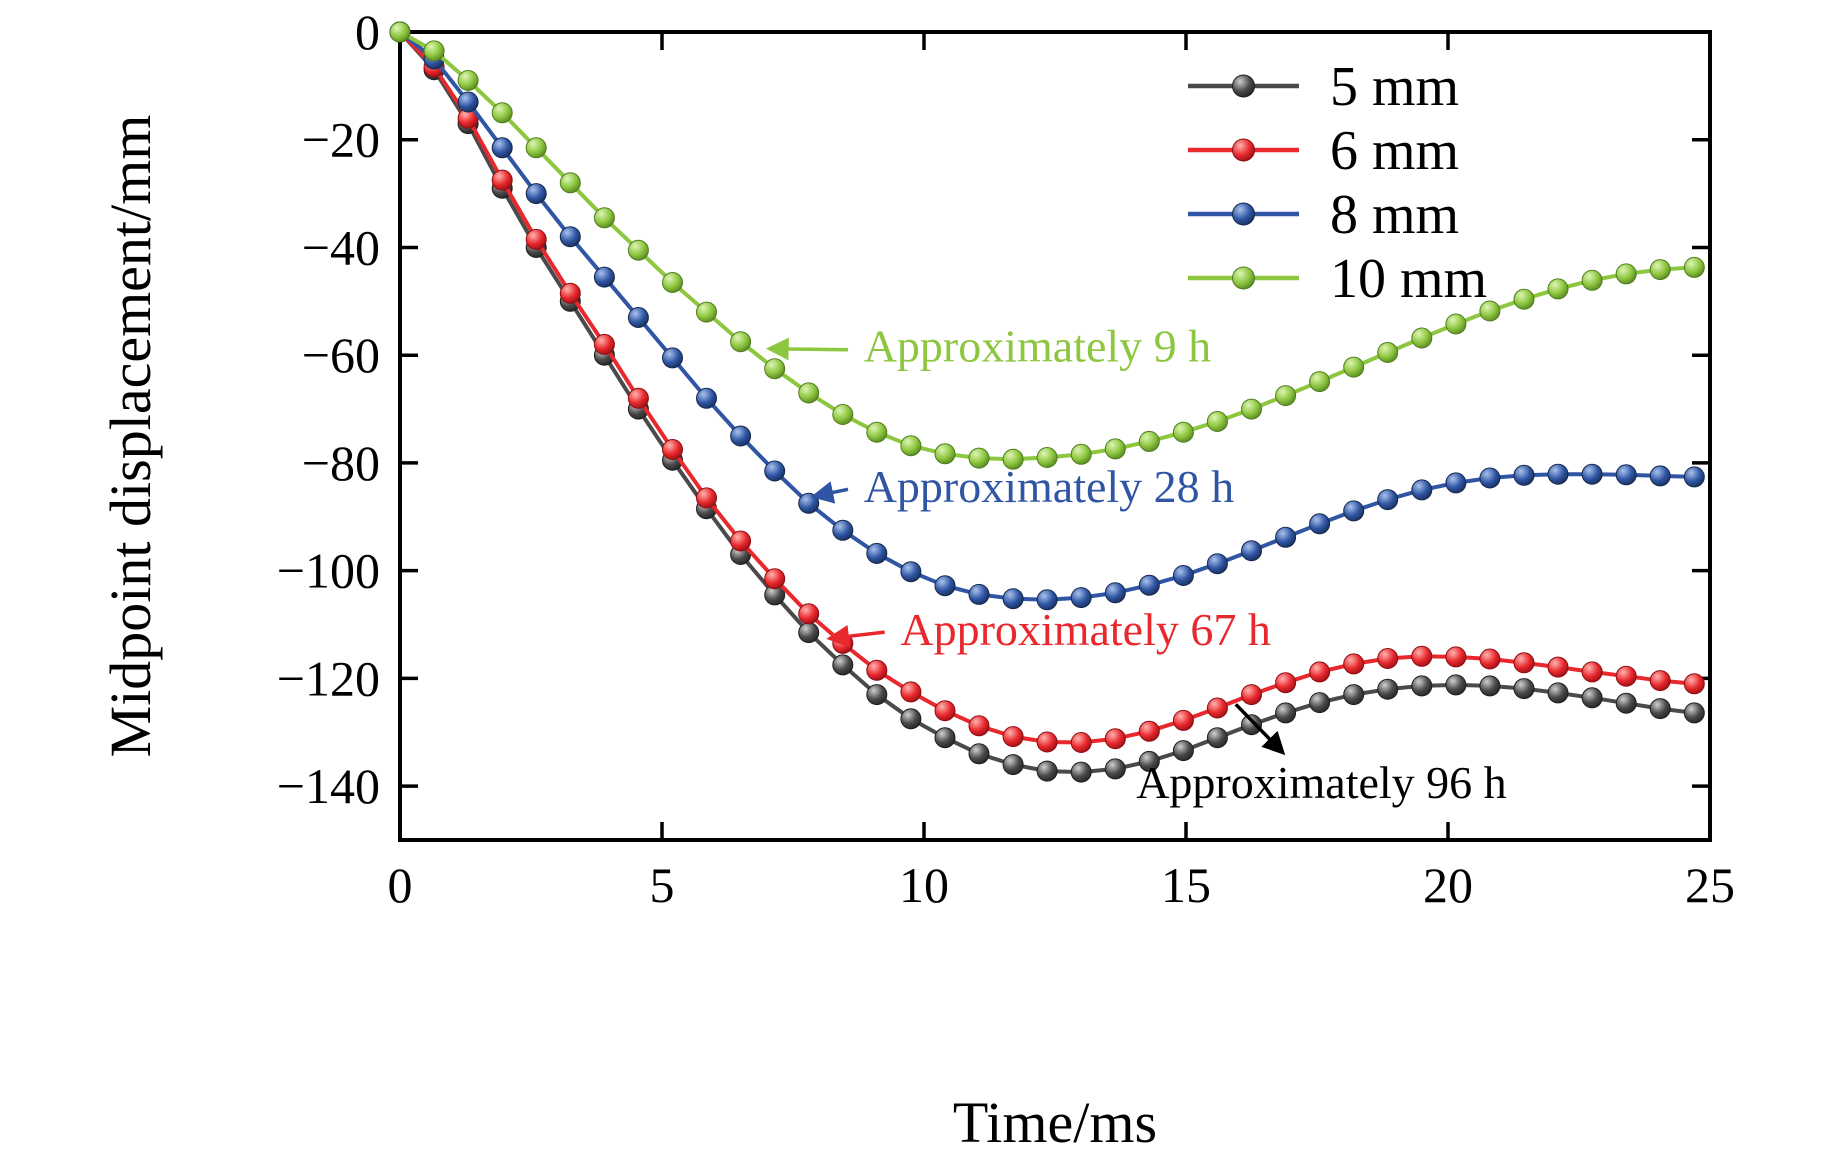 Image resolution: width=1842 pixels, height=1174 pixels. I want to click on x-tick-label: 15, so click(1186, 885).